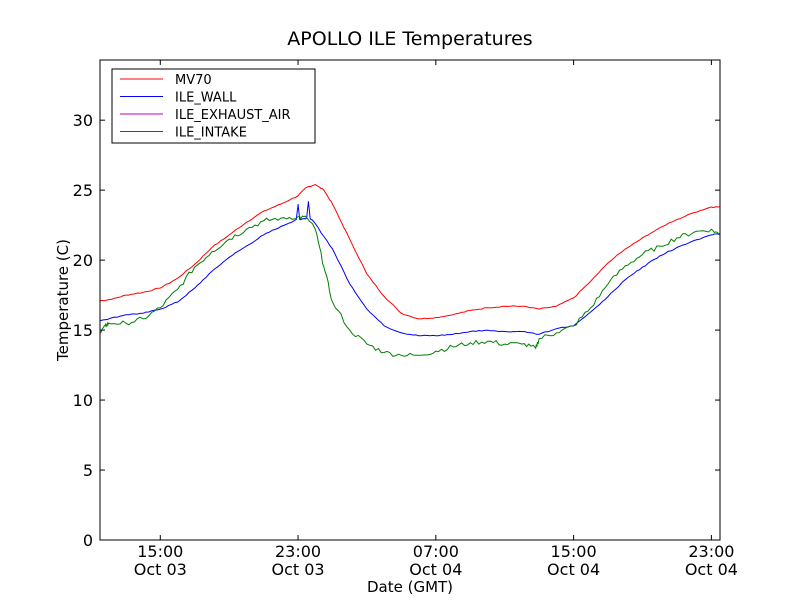 This screenshot has height=600, width=800. Describe the element at coordinates (63, 300) in the screenshot. I see `y-axis-label: Temperature (C)` at that location.